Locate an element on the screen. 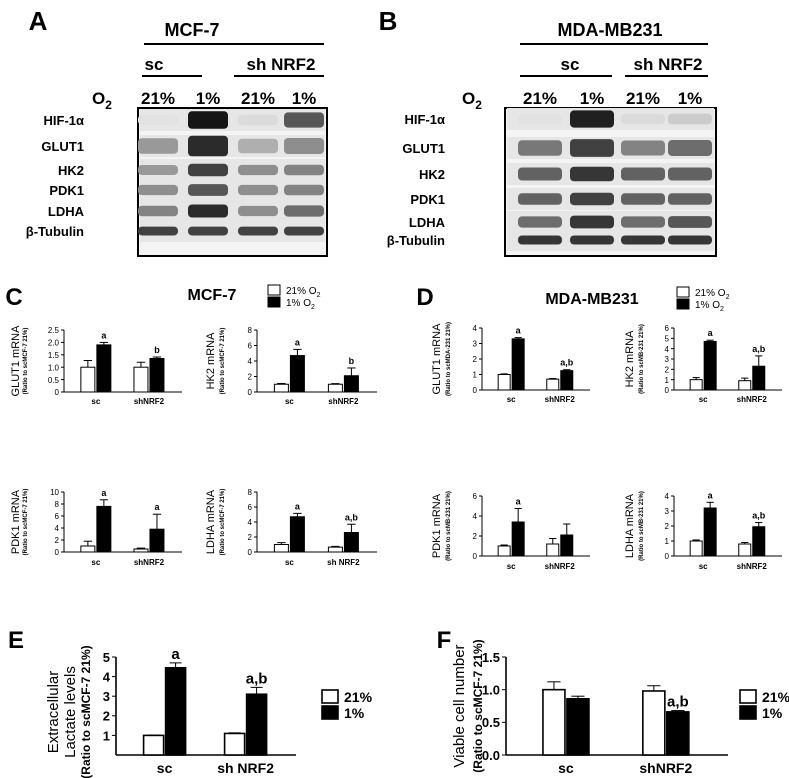 This screenshot has height=778, width=789. panel-title: MCF-7 is located at coordinates (212, 295).